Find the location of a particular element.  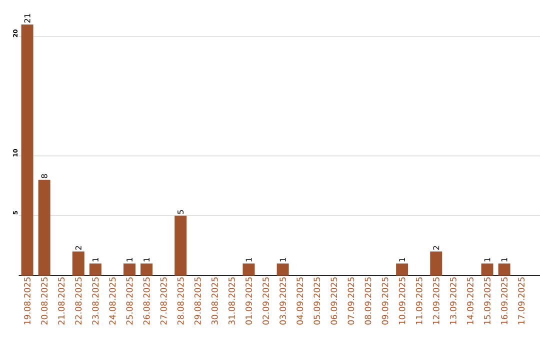

x-tick-label: 03.09.2025 is located at coordinates (283, 301).